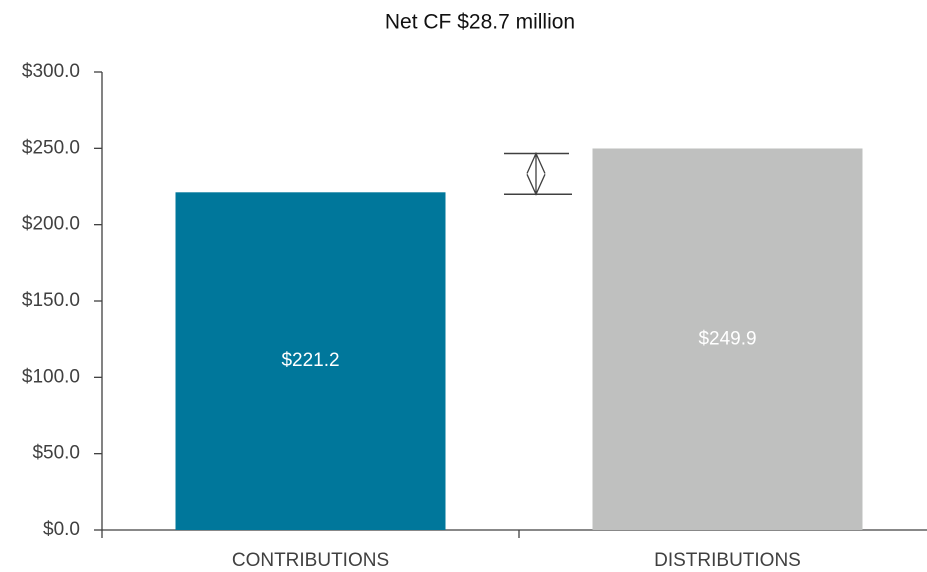 This screenshot has height=572, width=927. What do you see at coordinates (480, 22) in the screenshot?
I see `chart-title: Net CF $28.7 million` at bounding box center [480, 22].